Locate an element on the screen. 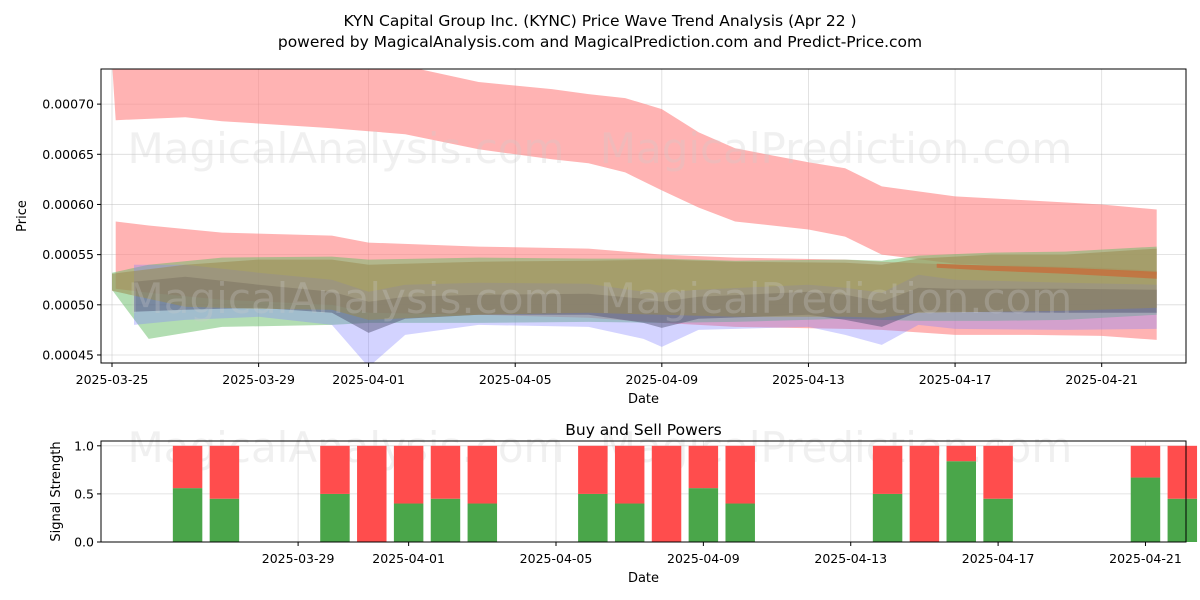 The image size is (1200, 600). main-ytick-label-5: 0.00070 is located at coordinates (68, 104).